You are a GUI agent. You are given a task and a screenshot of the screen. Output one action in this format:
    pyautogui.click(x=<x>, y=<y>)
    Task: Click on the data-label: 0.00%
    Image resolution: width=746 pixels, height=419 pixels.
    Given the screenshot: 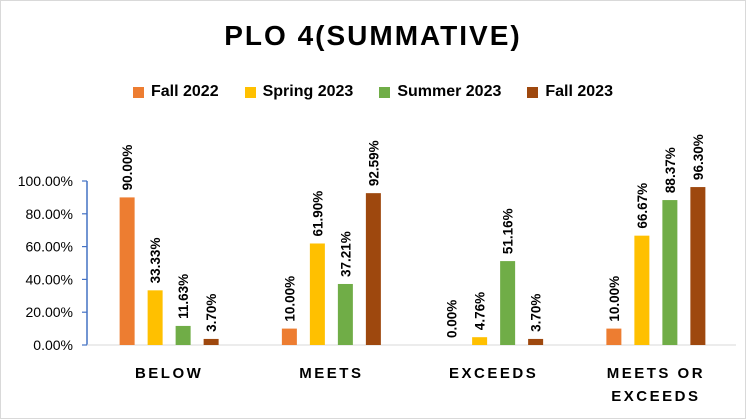 What is the action you would take?
    pyautogui.click(x=452, y=319)
    